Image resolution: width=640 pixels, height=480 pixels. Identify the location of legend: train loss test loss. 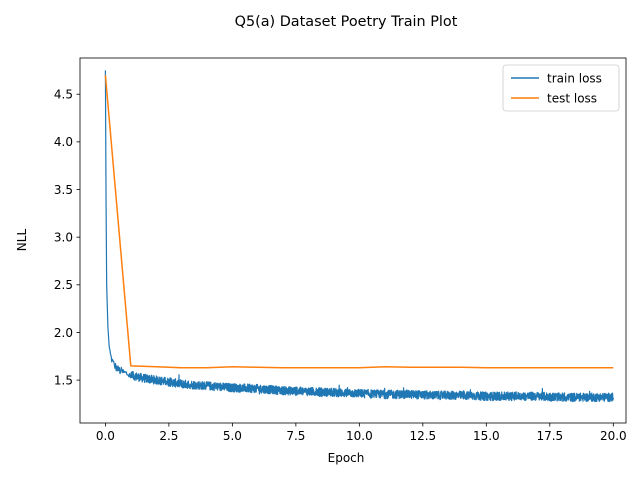
(561, 88).